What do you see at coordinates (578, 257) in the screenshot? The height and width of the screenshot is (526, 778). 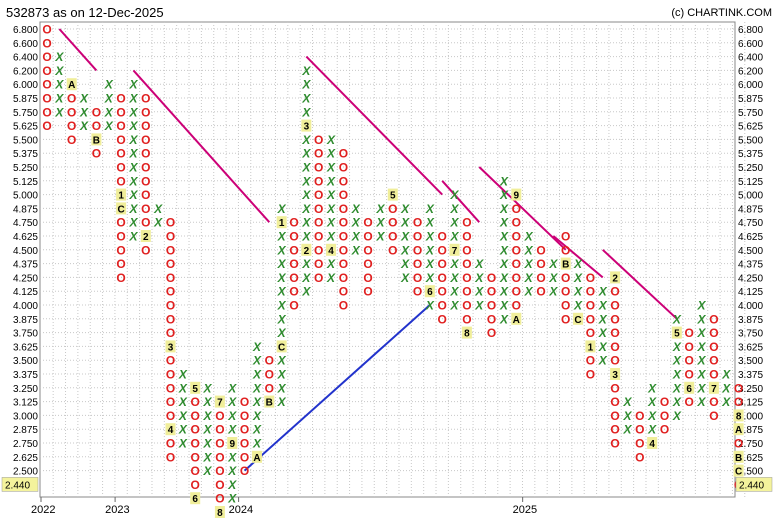 I see `resistance-line` at bounding box center [578, 257].